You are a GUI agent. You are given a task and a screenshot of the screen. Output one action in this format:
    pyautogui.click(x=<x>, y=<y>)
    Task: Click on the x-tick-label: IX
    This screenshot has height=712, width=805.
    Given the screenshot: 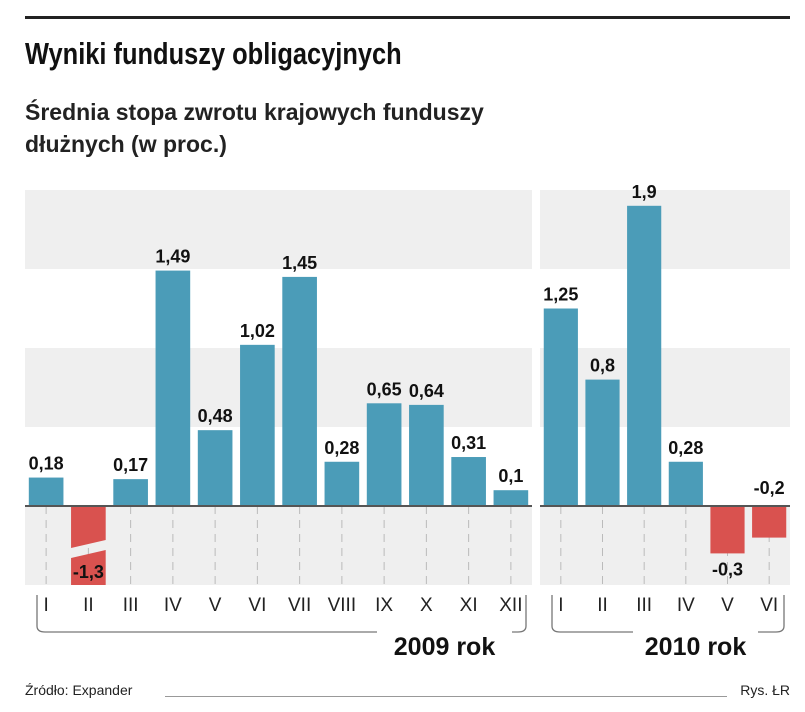 What is the action you would take?
    pyautogui.click(x=384, y=605)
    